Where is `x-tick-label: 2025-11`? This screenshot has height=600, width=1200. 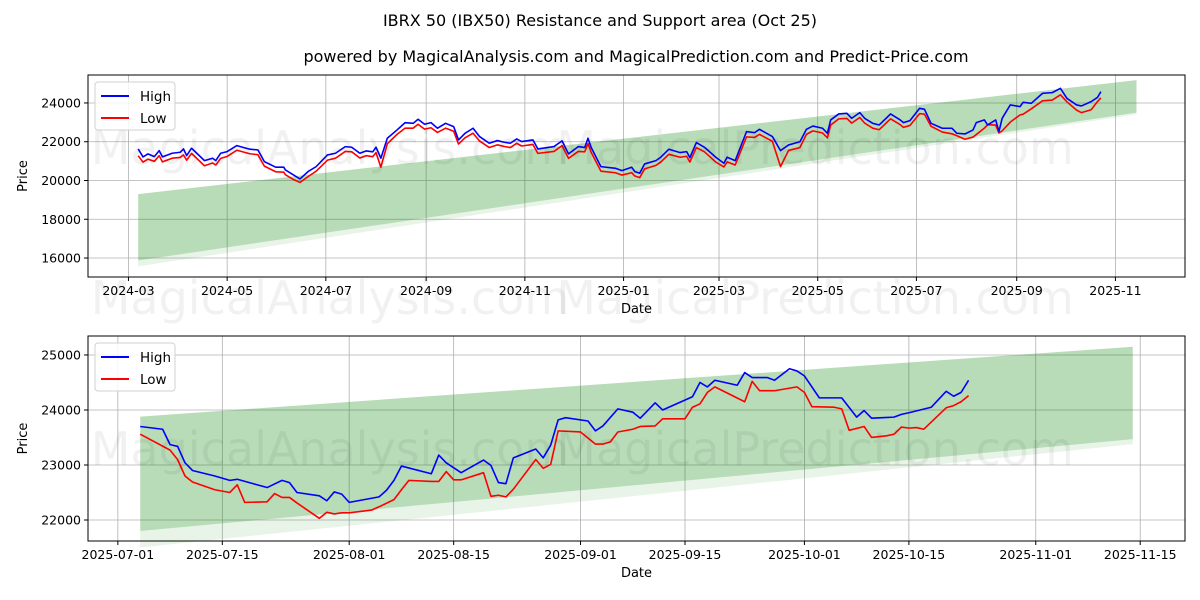 x-tick-label: 2025-11 is located at coordinates (1115, 290).